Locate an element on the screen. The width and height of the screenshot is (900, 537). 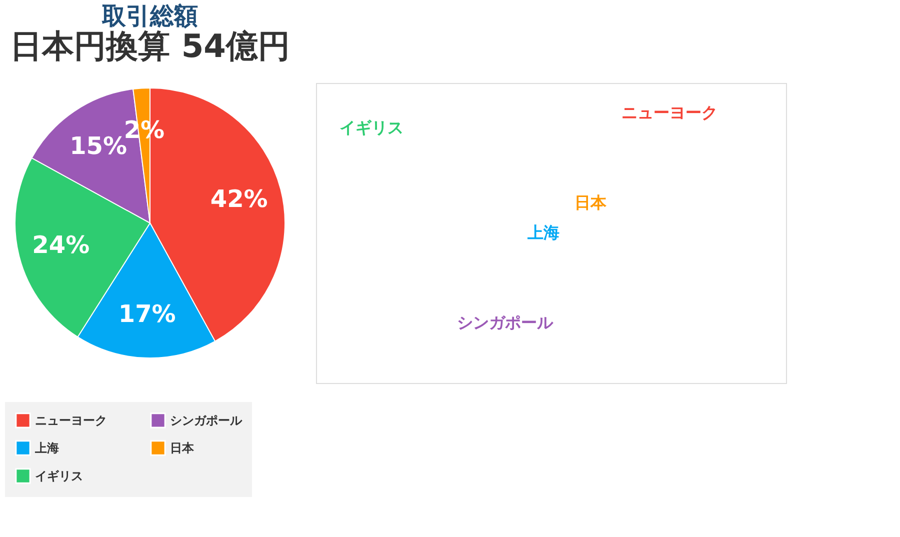
data-label: 42% is located at coordinates (239, 199).